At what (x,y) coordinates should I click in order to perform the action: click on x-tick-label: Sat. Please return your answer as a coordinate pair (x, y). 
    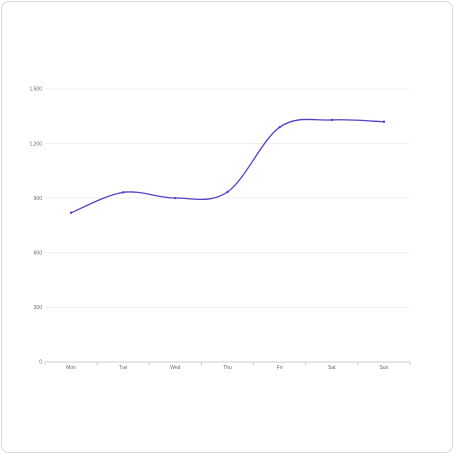
    Looking at the image, I should click on (332, 368).